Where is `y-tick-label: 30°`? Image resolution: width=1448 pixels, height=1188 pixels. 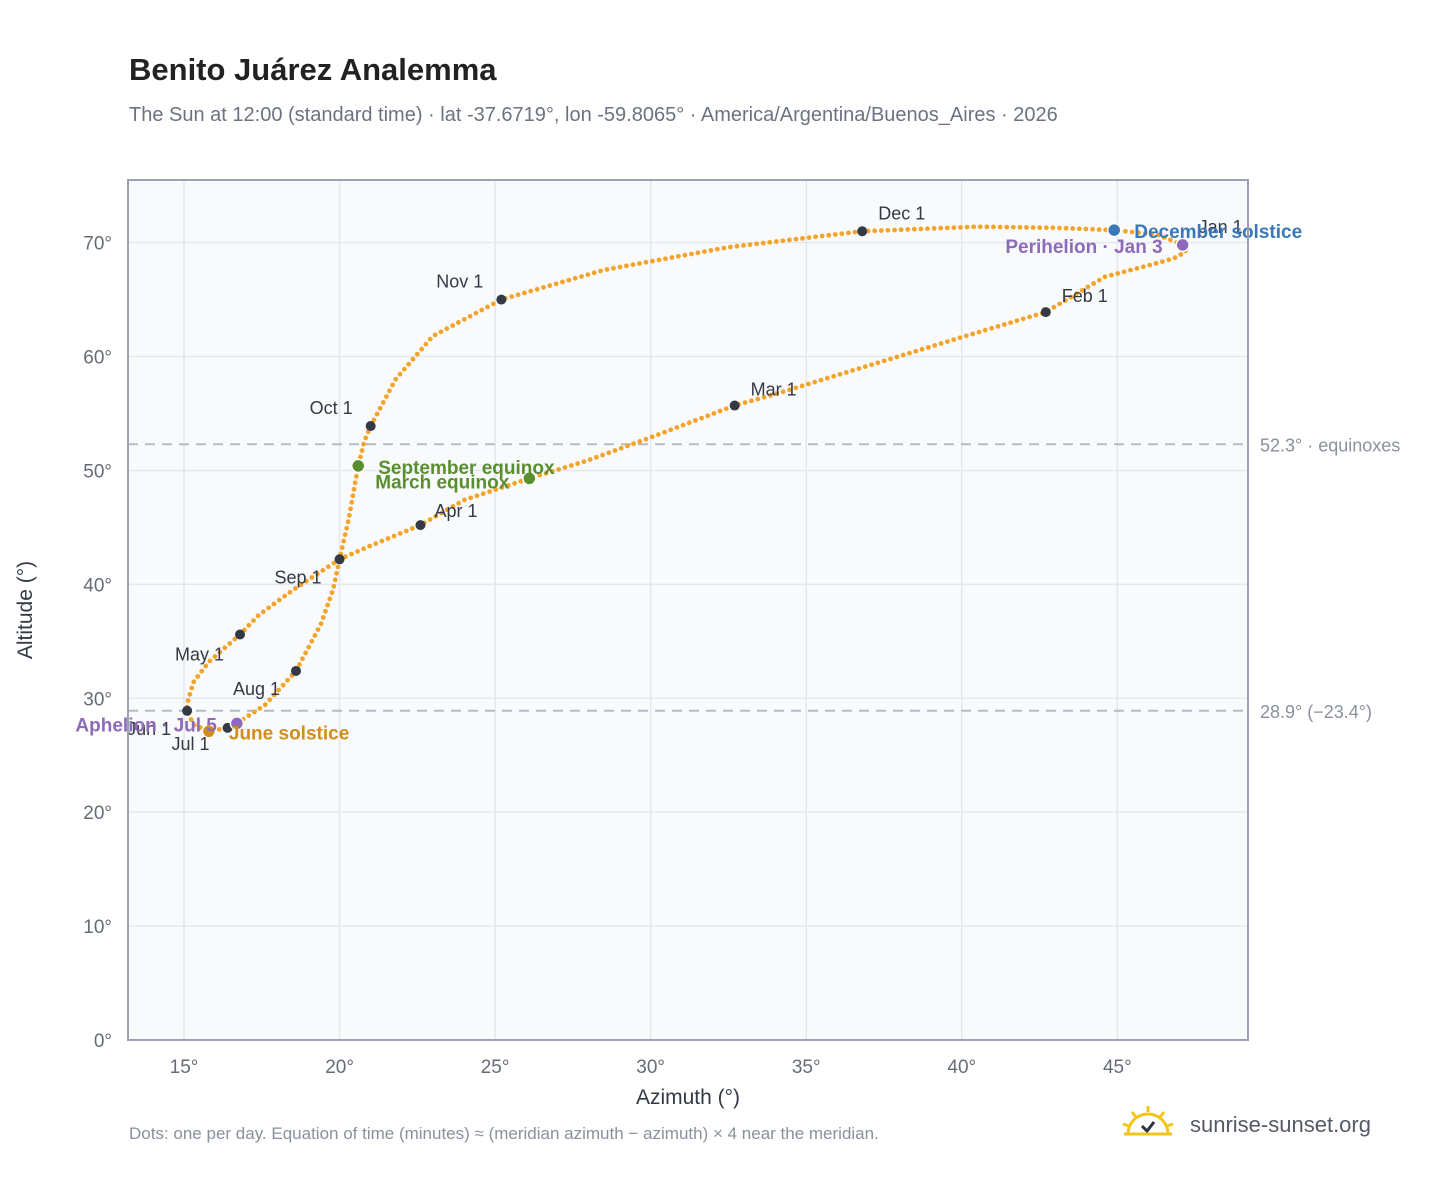 y-tick-label: 30° is located at coordinates (97, 699).